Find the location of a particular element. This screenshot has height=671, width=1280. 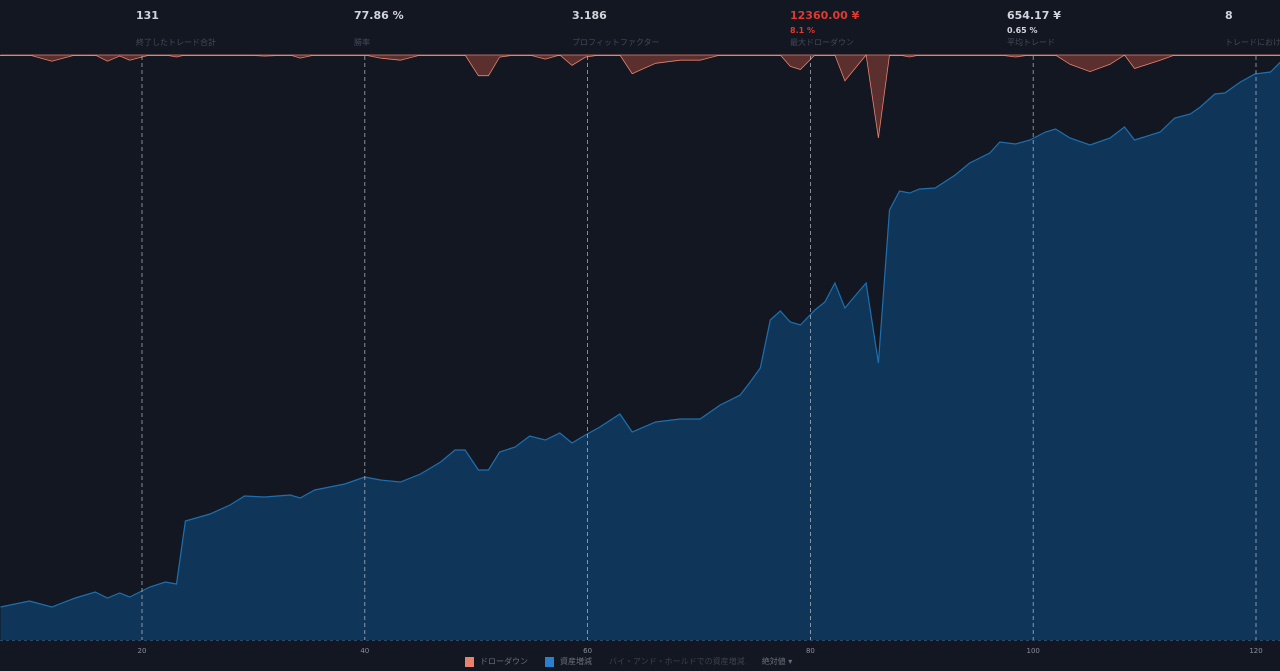

stat-value: 12360.00 ¥ is located at coordinates (825, 15).